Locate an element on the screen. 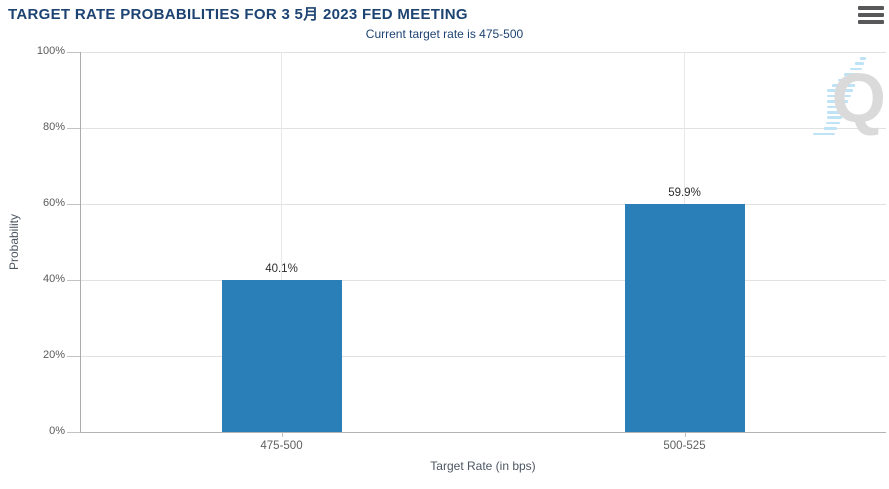 This screenshot has height=489, width=889. bar-value-label: 59.9% is located at coordinates (684, 193).